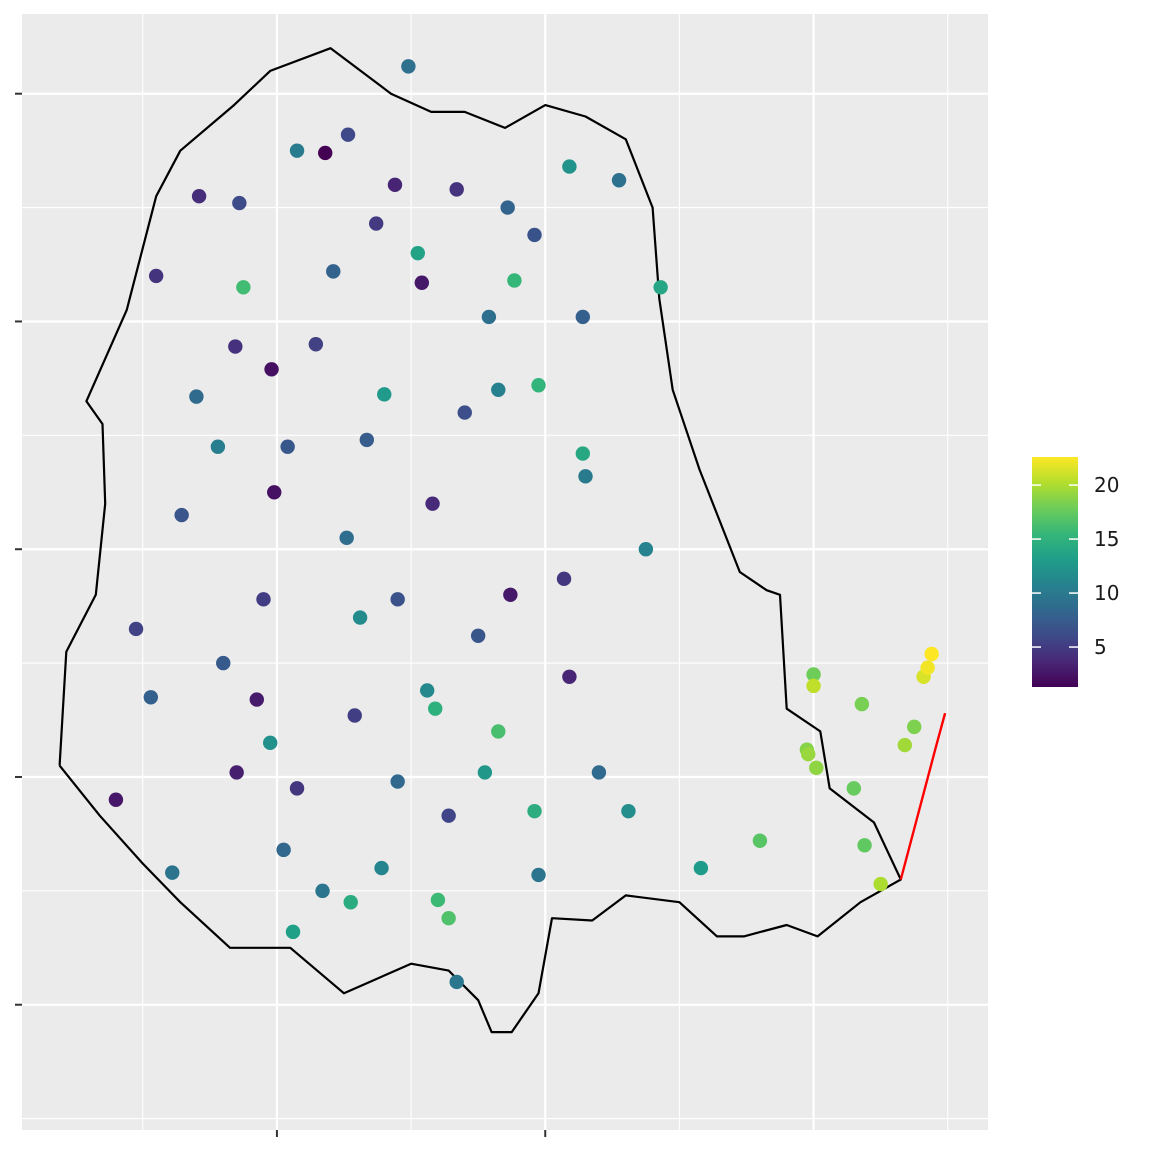 This screenshot has width=1152, height=1156. Describe the element at coordinates (1100, 647) in the screenshot. I see `colorbar-label: 5` at that location.